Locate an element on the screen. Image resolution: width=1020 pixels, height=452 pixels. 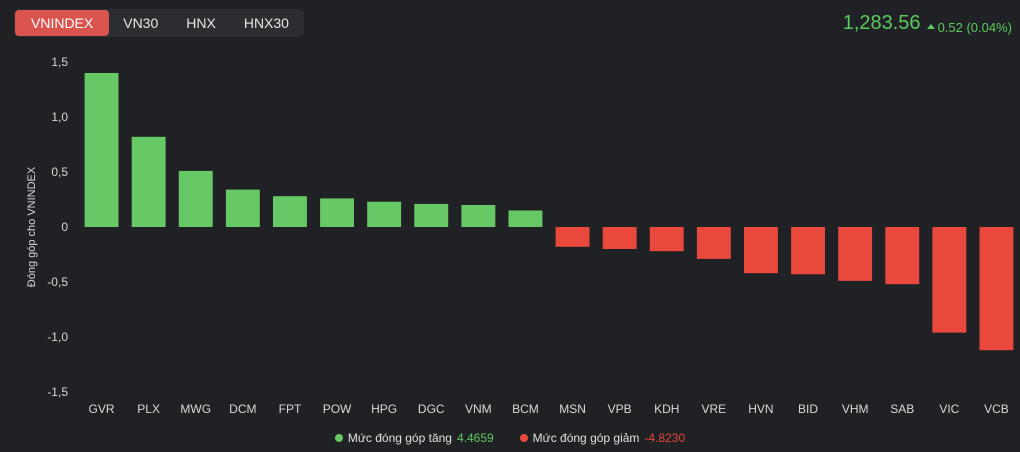
x-tick-label: VNM is located at coordinates (478, 409).